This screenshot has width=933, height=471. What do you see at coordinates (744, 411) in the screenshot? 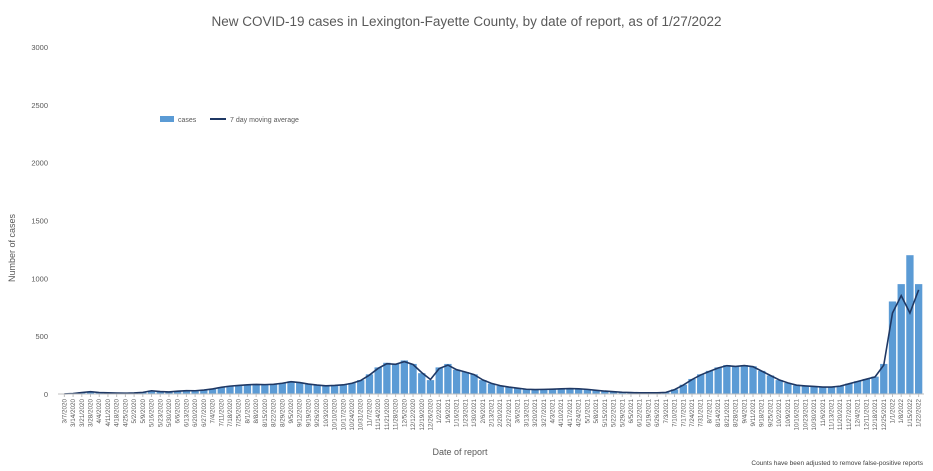
I see `x-tick-label: 9/4/2021` at bounding box center [744, 411].